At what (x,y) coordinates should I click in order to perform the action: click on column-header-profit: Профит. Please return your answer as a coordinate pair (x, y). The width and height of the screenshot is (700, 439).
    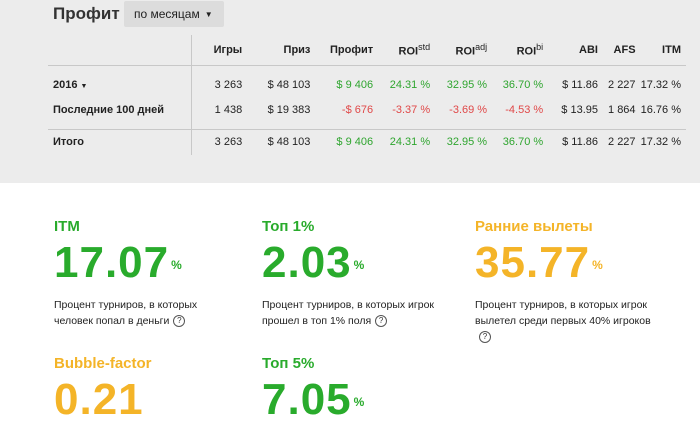
    Looking at the image, I should click on (347, 50).